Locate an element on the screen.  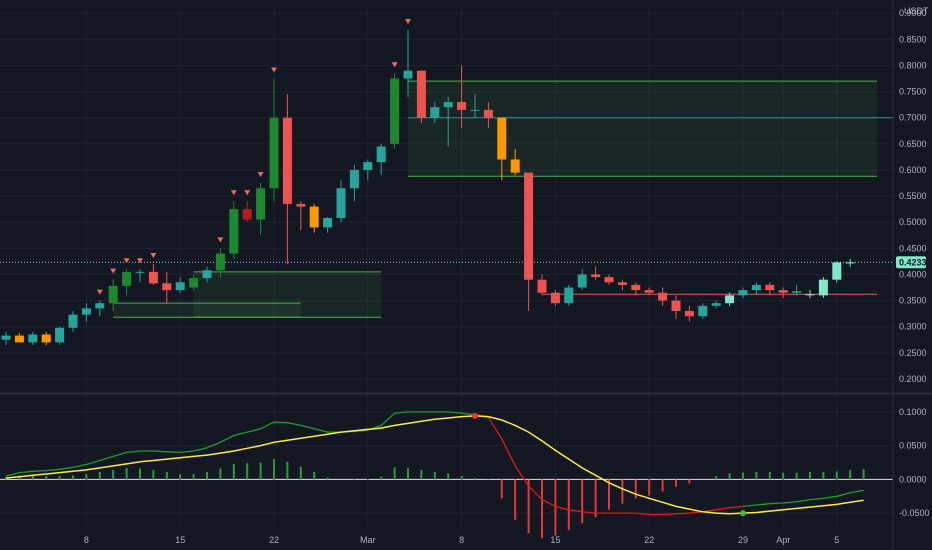
indicator-tick-label: -0.0500 is located at coordinates (914, 513).